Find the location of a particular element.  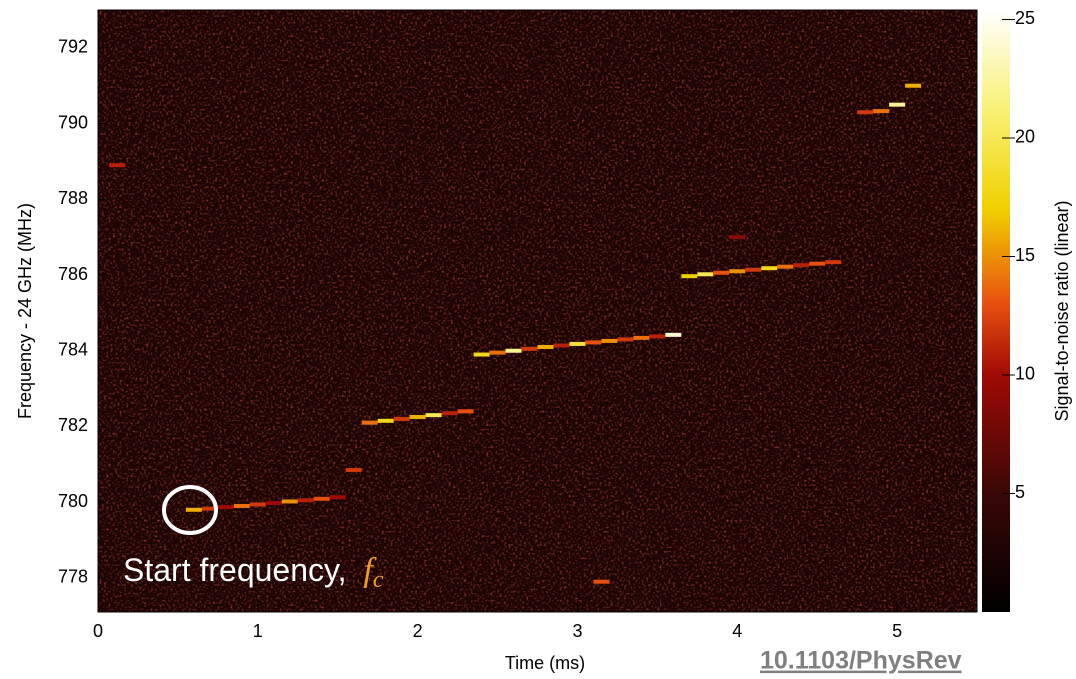

y-tick-label: 788 is located at coordinates (73, 198).